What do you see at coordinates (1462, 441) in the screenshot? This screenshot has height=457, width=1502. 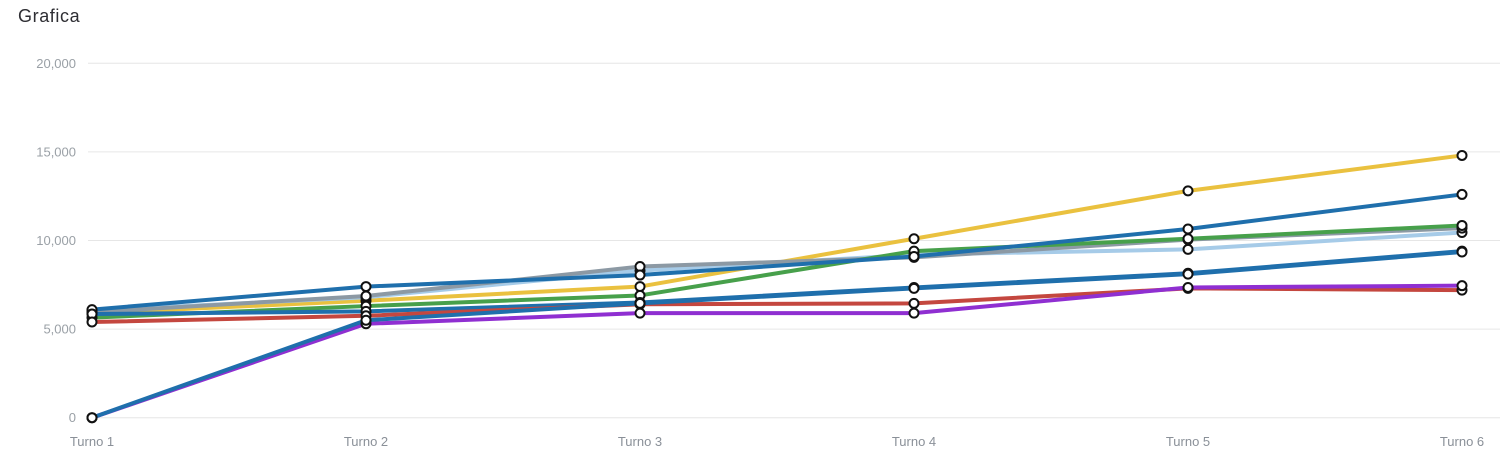 I see `x-axis-tick-label: Turno 6` at bounding box center [1462, 441].